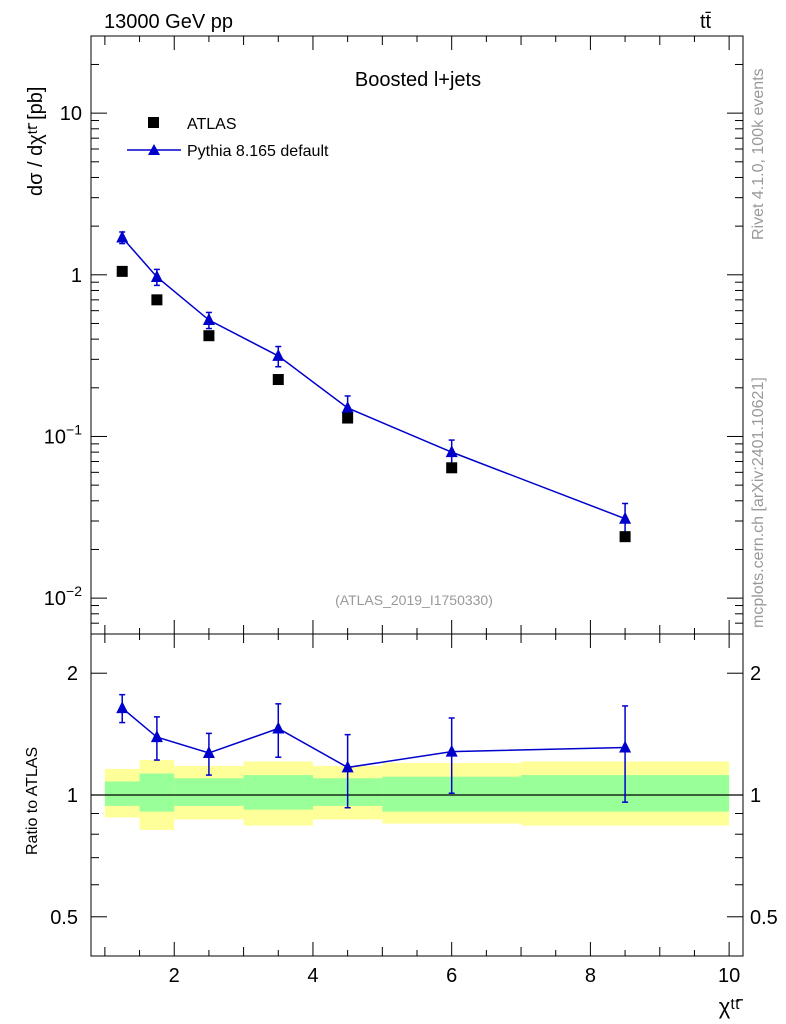 Image resolution: width=786 pixels, height=1024 pixels. I want to click on ratio-y-axis-label: Ratio to ATLAS, so click(32, 801).